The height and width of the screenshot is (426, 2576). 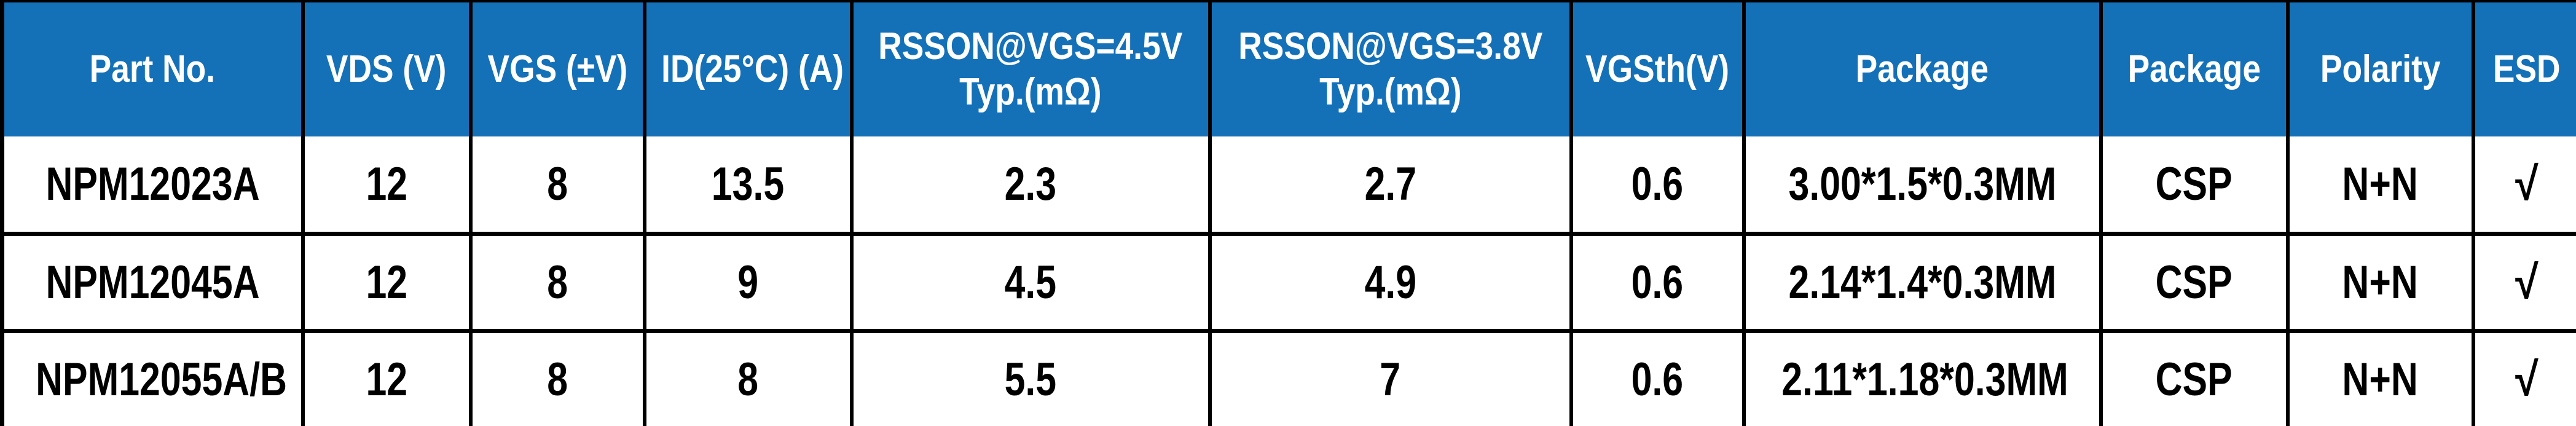 I want to click on rsson-4v5-value: 4.5, so click(x=1030, y=282).